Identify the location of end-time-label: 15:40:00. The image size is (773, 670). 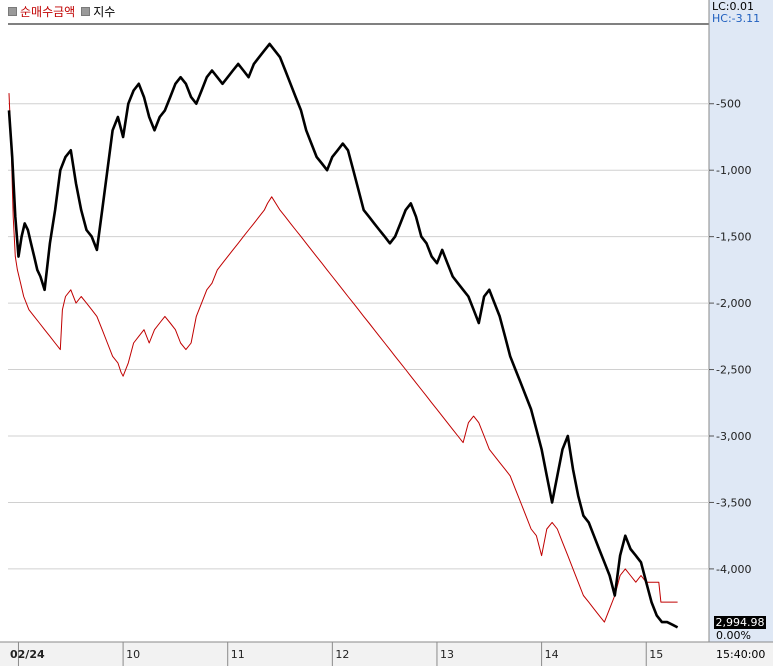
(741, 654).